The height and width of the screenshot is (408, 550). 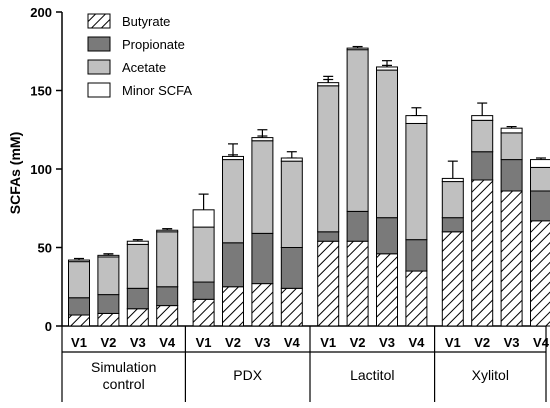 What do you see at coordinates (123, 367) in the screenshot?
I see `group-label: Simulation` at bounding box center [123, 367].